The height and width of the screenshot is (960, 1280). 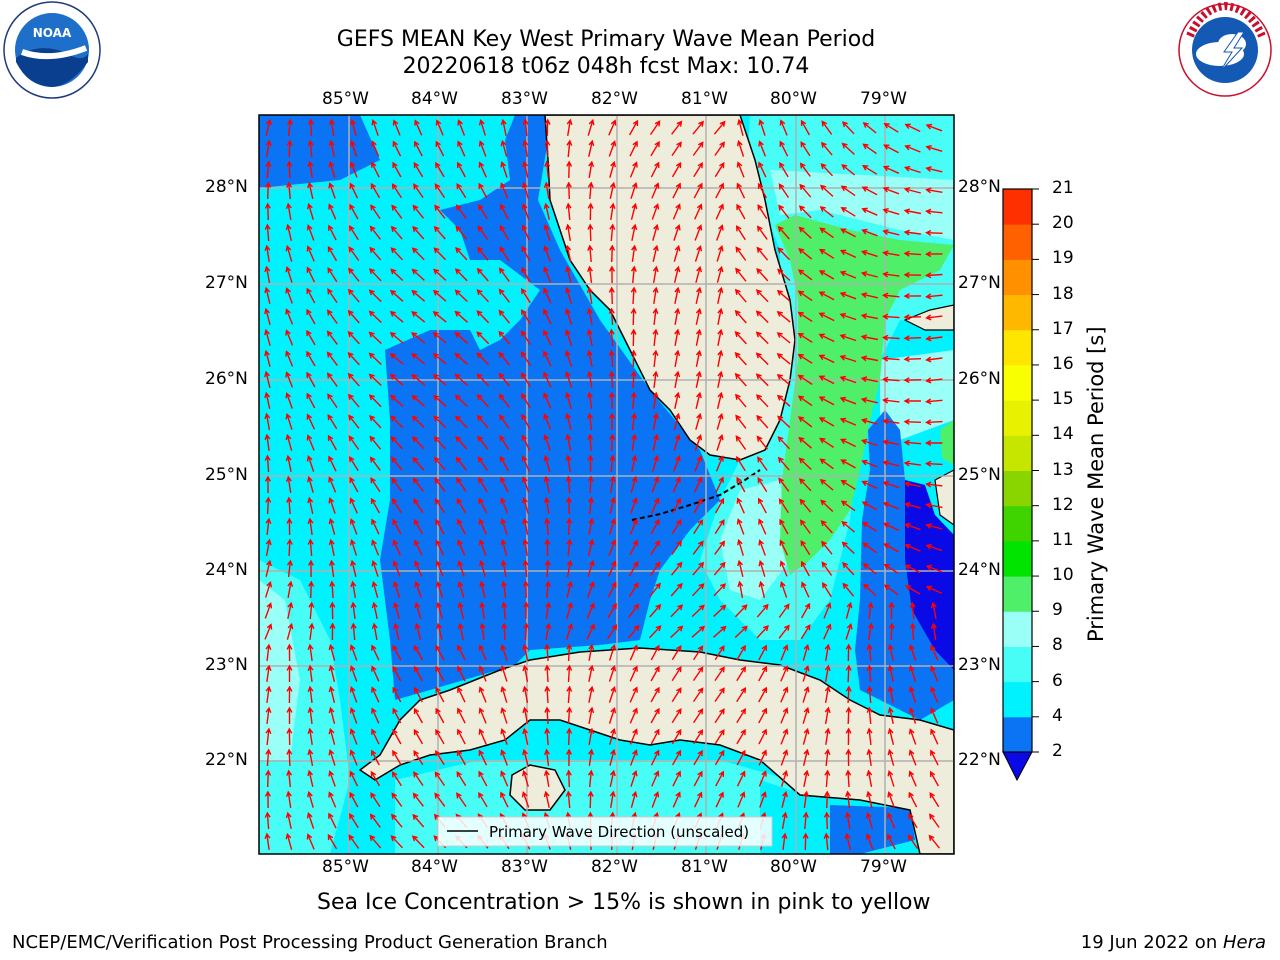 What do you see at coordinates (226, 283) in the screenshot?
I see `lat-label-left: 27°N` at bounding box center [226, 283].